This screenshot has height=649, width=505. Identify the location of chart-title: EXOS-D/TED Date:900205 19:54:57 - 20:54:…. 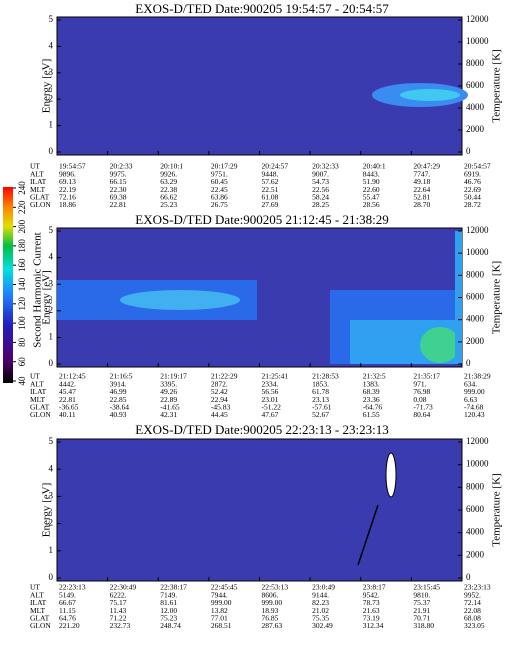
(262, 8).